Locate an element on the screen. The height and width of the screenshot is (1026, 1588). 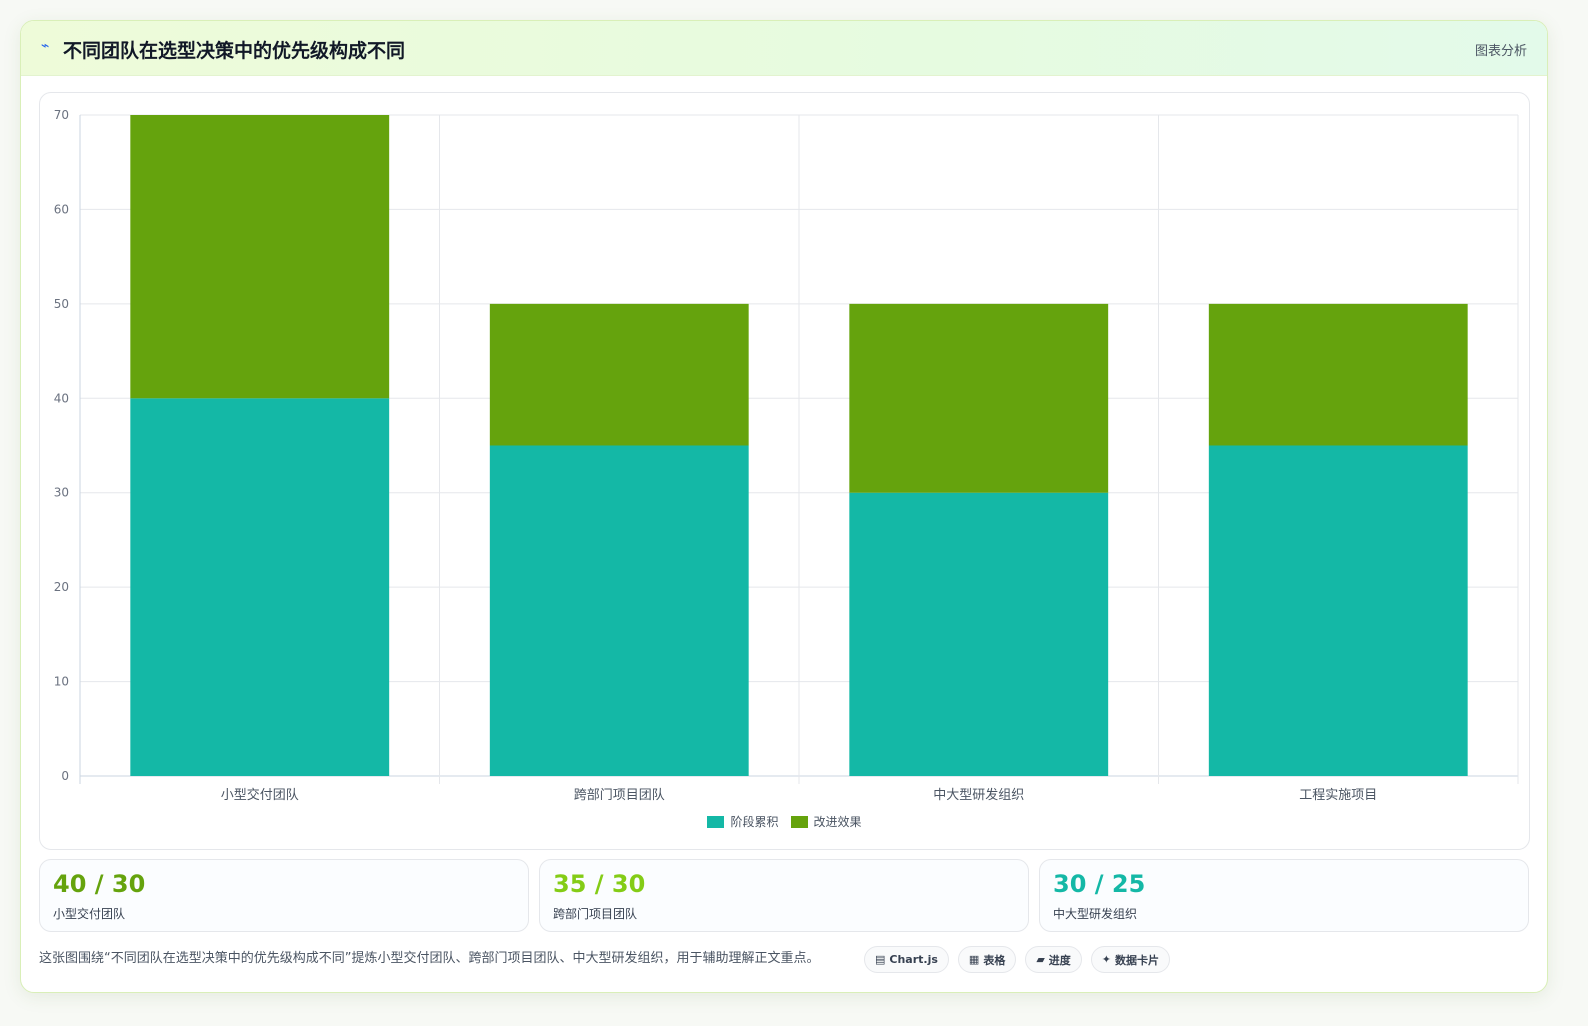
chip-data-card: ✦ 数据卡片 is located at coordinates (1130, 959).